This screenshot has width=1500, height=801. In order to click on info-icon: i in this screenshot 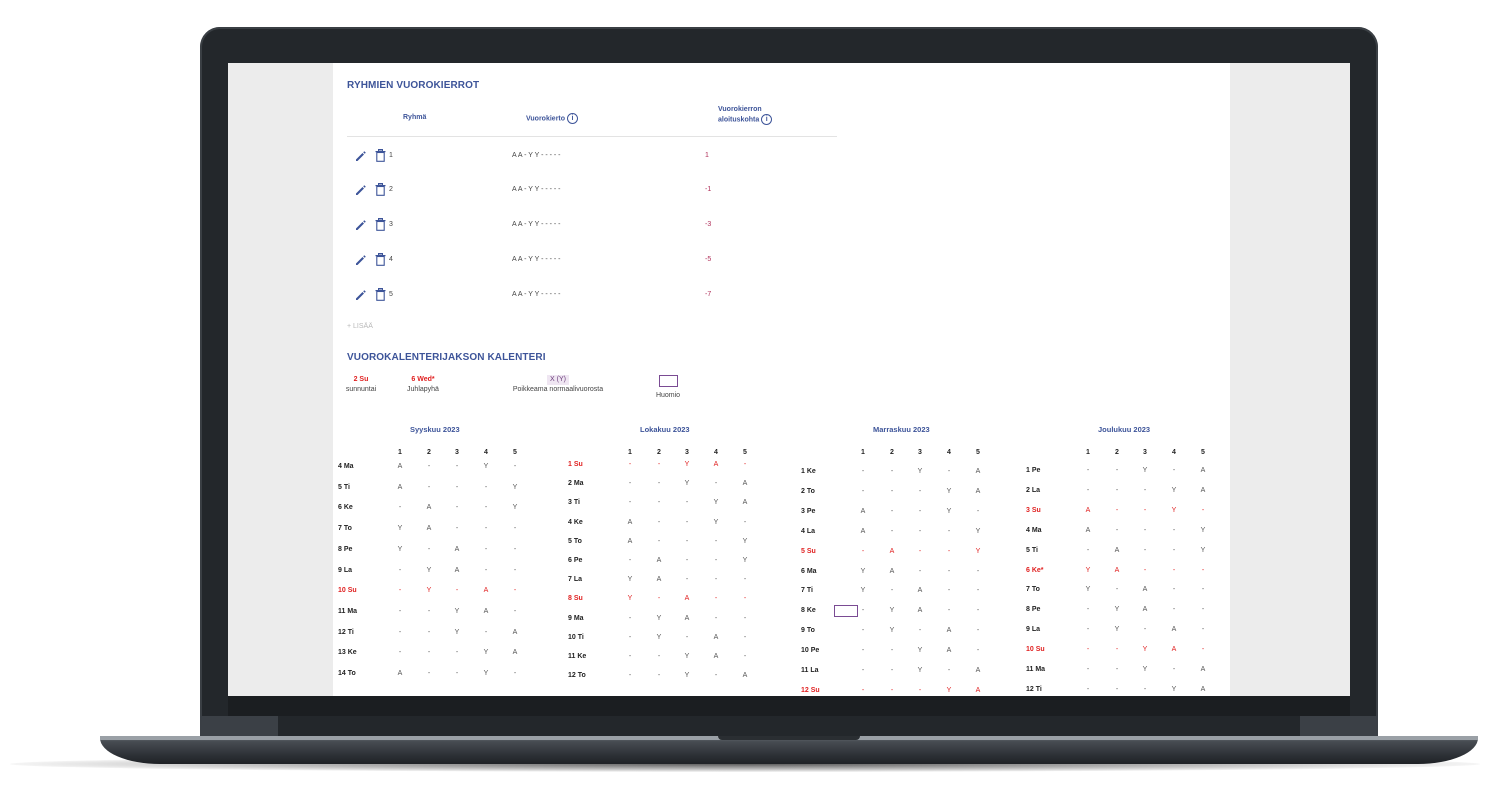, I will do `click(573, 118)`.